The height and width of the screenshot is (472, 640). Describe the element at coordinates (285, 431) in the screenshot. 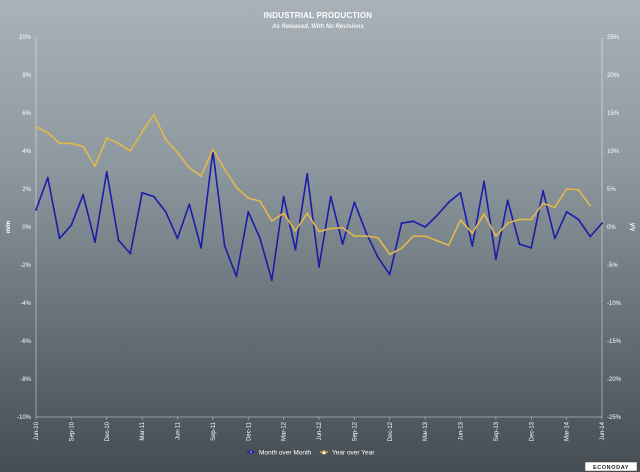

I see `x-tick-label: Mar-12` at that location.